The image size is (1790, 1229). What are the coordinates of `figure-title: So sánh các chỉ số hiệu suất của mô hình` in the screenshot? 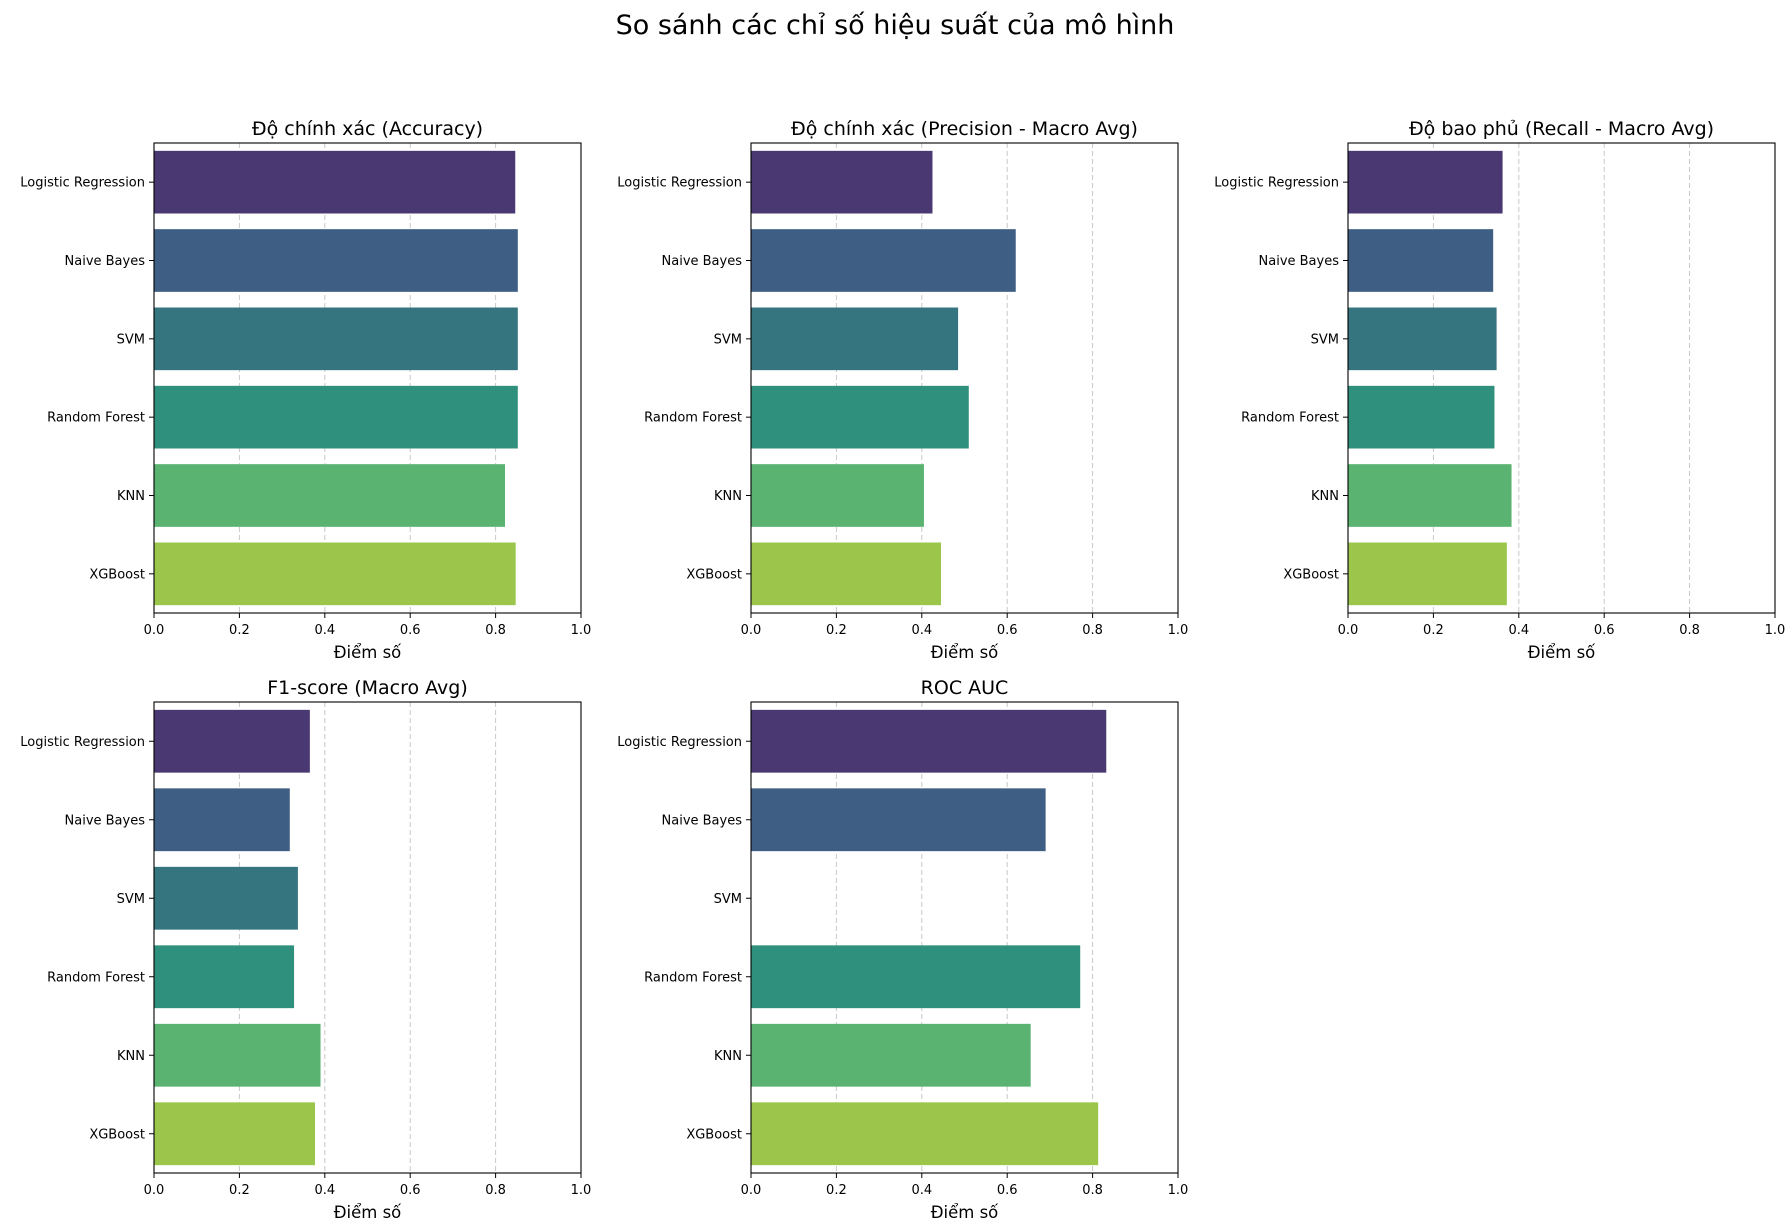 It's located at (895, 25).